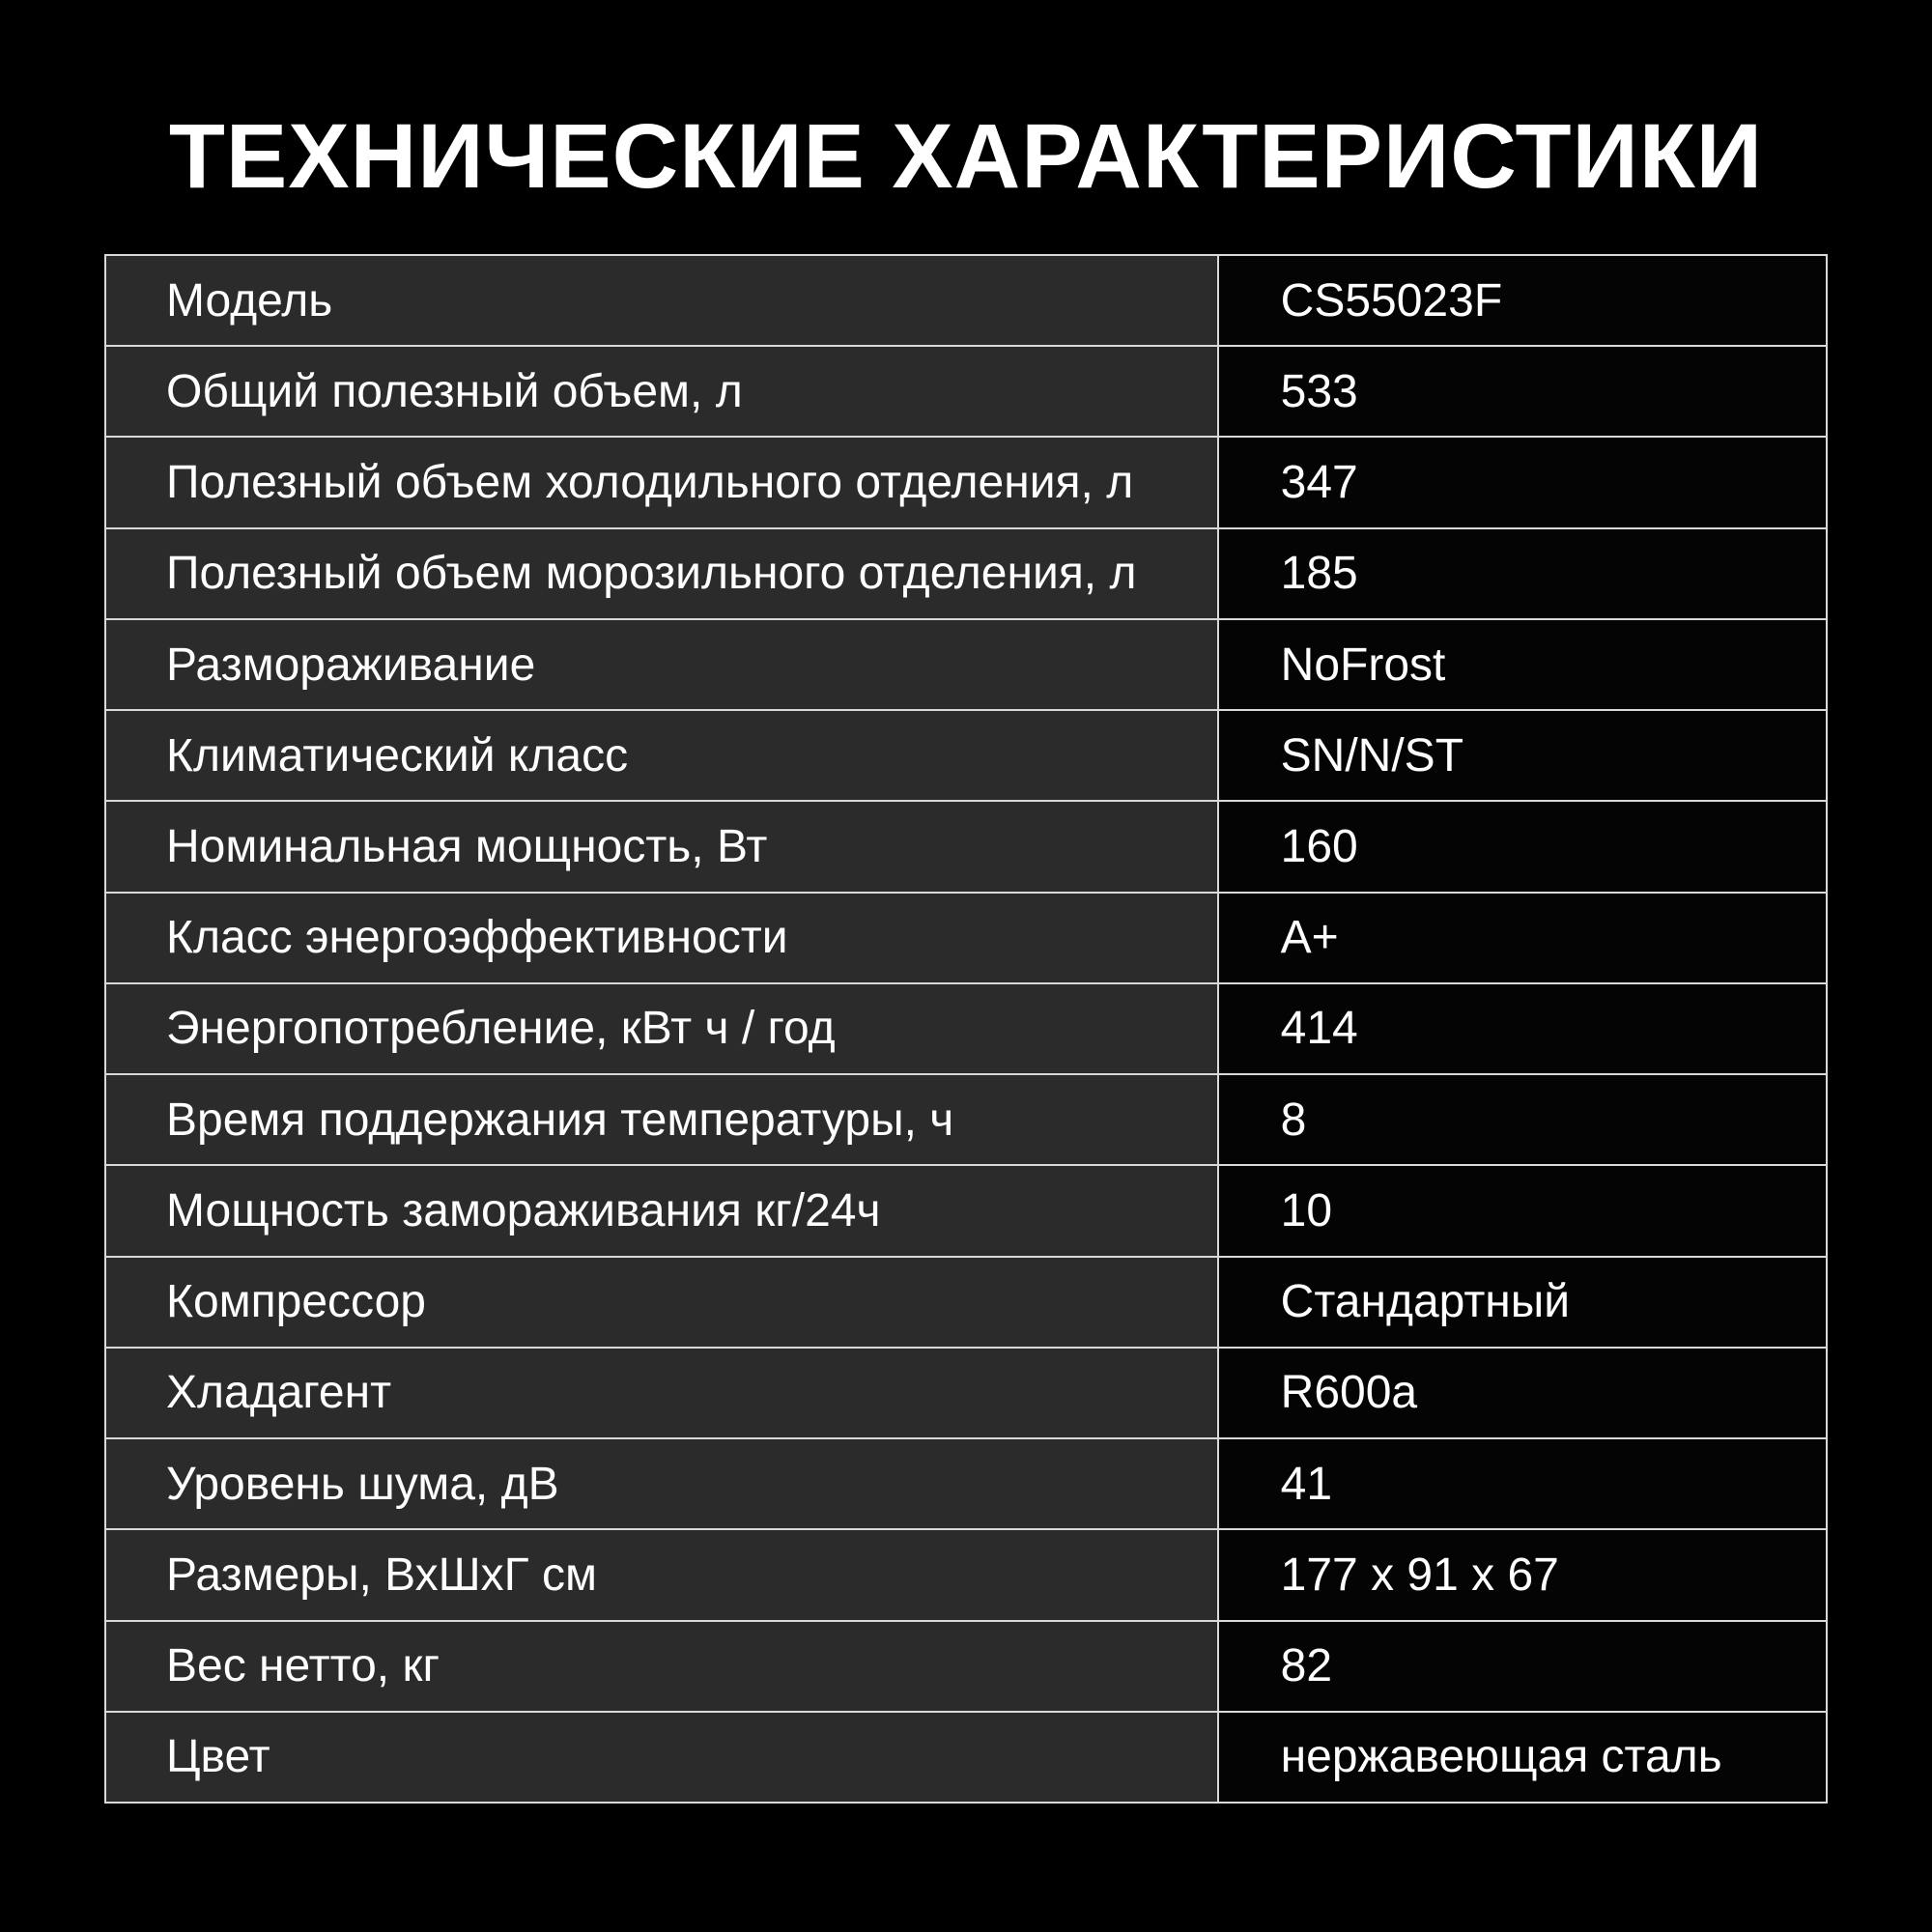  I want to click on table-row: Компрессор Стандартный, so click(966, 1303).